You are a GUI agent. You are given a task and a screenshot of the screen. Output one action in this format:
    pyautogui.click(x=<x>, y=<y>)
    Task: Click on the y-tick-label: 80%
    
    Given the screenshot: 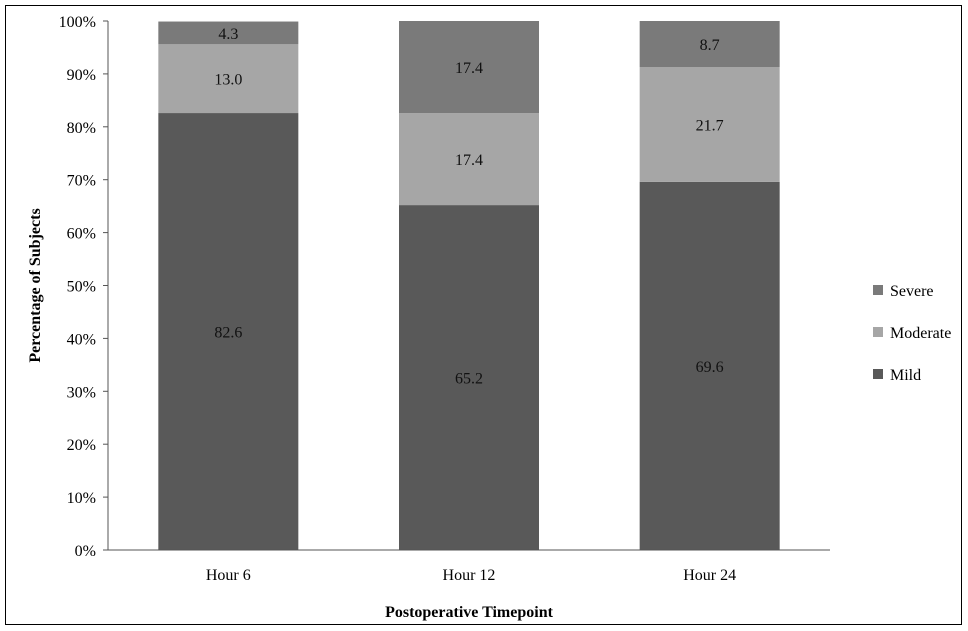 What is the action you would take?
    pyautogui.click(x=81, y=128)
    